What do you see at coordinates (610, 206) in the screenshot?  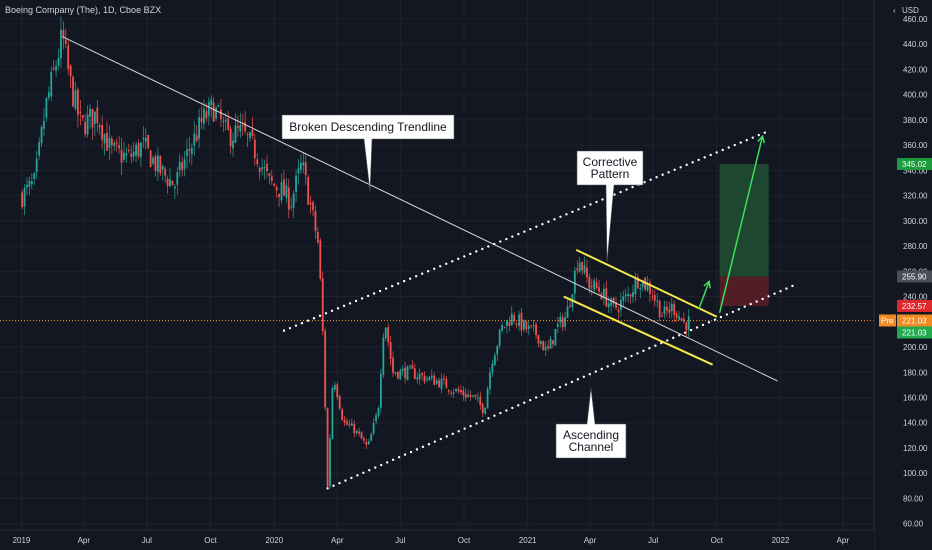 I see `pattern-callout-box` at bounding box center [610, 206].